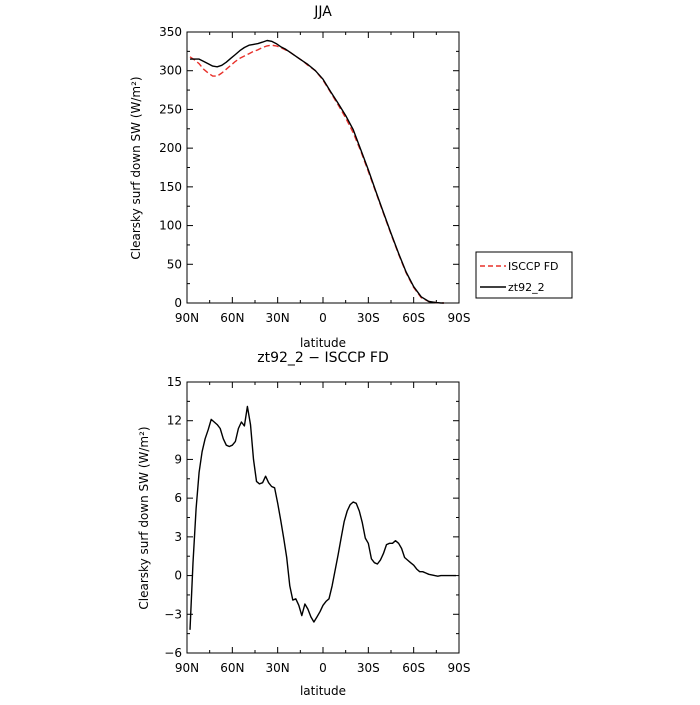 The width and height of the screenshot is (700, 705). I want to click on top-y-axis-label: Clearsky surf down SW (W/m²), so click(136, 167).